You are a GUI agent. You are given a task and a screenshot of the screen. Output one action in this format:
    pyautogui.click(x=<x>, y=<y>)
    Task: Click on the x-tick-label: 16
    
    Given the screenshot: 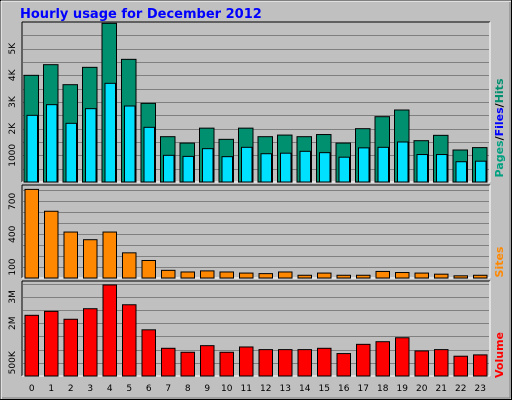 What is the action you would take?
    pyautogui.click(x=344, y=389)
    